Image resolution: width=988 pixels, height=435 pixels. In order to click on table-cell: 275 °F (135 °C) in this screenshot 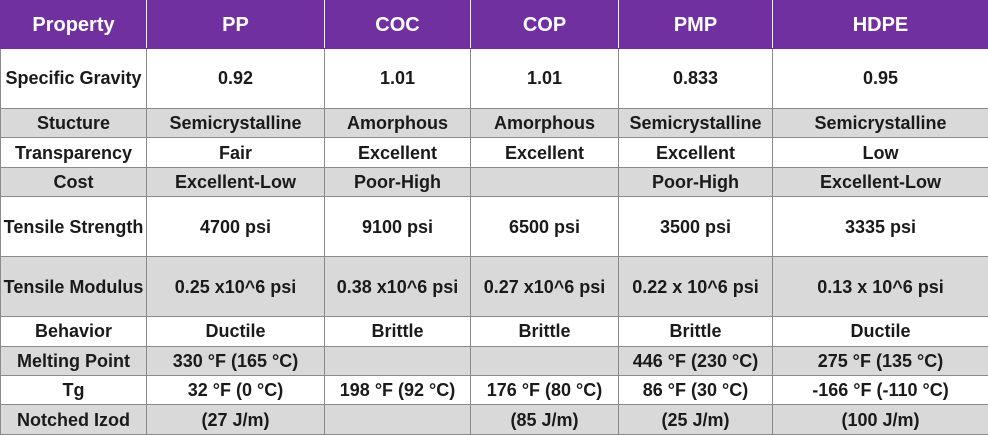, I will do `click(880, 361)`.